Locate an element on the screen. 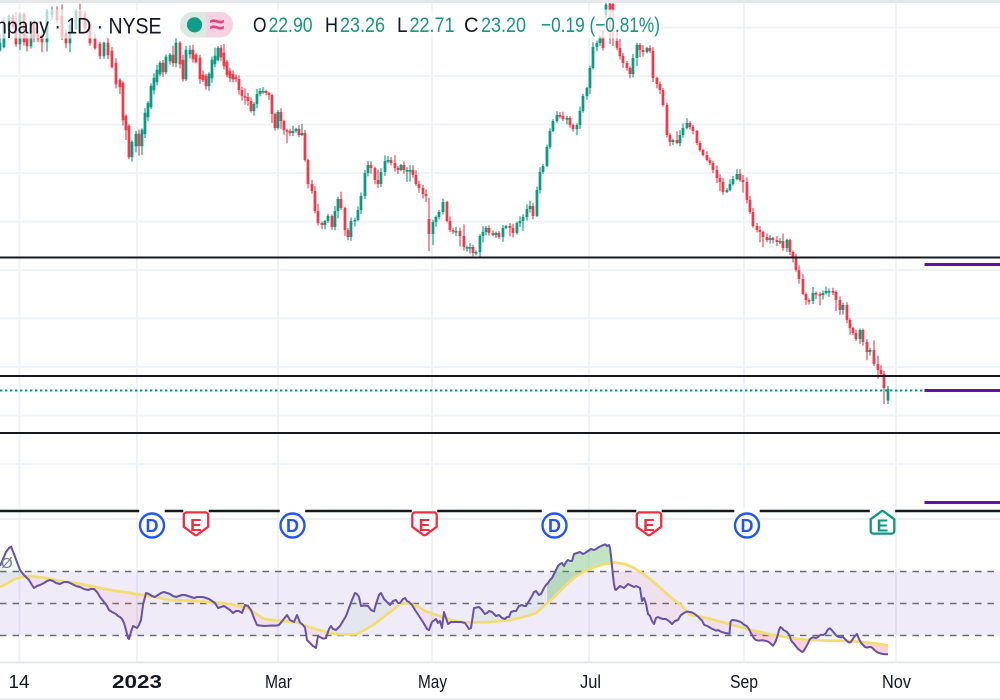 Image resolution: width=1000 pixels, height=700 pixels. svg-text: Nov is located at coordinates (896, 682).